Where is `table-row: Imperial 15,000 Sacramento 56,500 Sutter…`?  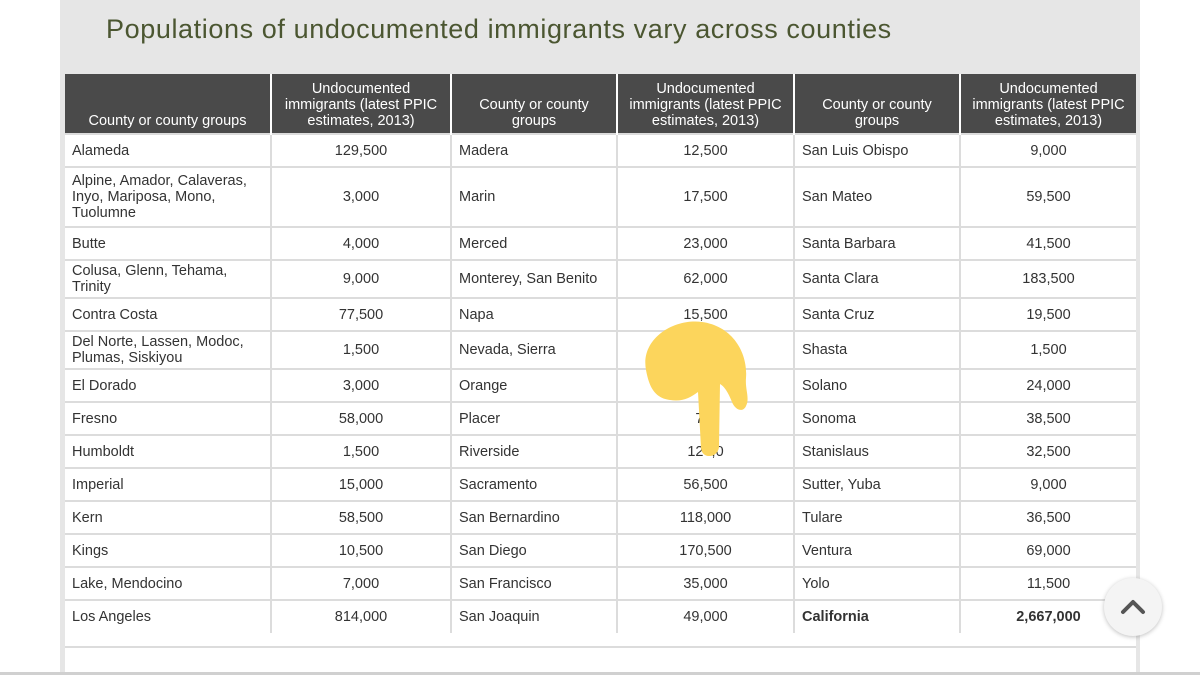
table-row: Imperial 15,000 Sacramento 56,500 Sutter… is located at coordinates (600, 484).